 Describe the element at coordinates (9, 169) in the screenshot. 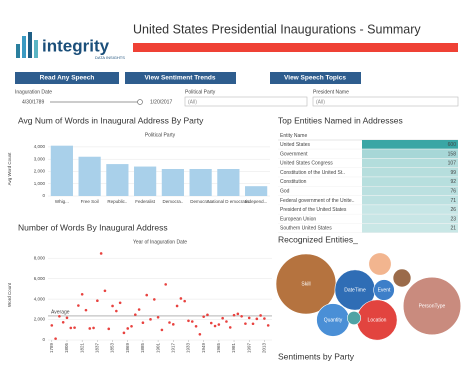

I see `y-axis-label: Avg Word Count` at that location.